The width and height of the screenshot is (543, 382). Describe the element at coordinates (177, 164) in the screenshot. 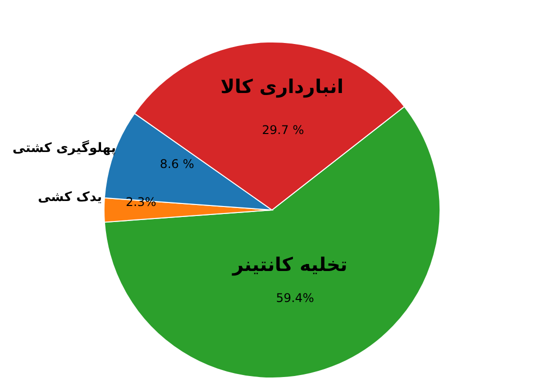

I see `data-label: 8.6 %` at that location.